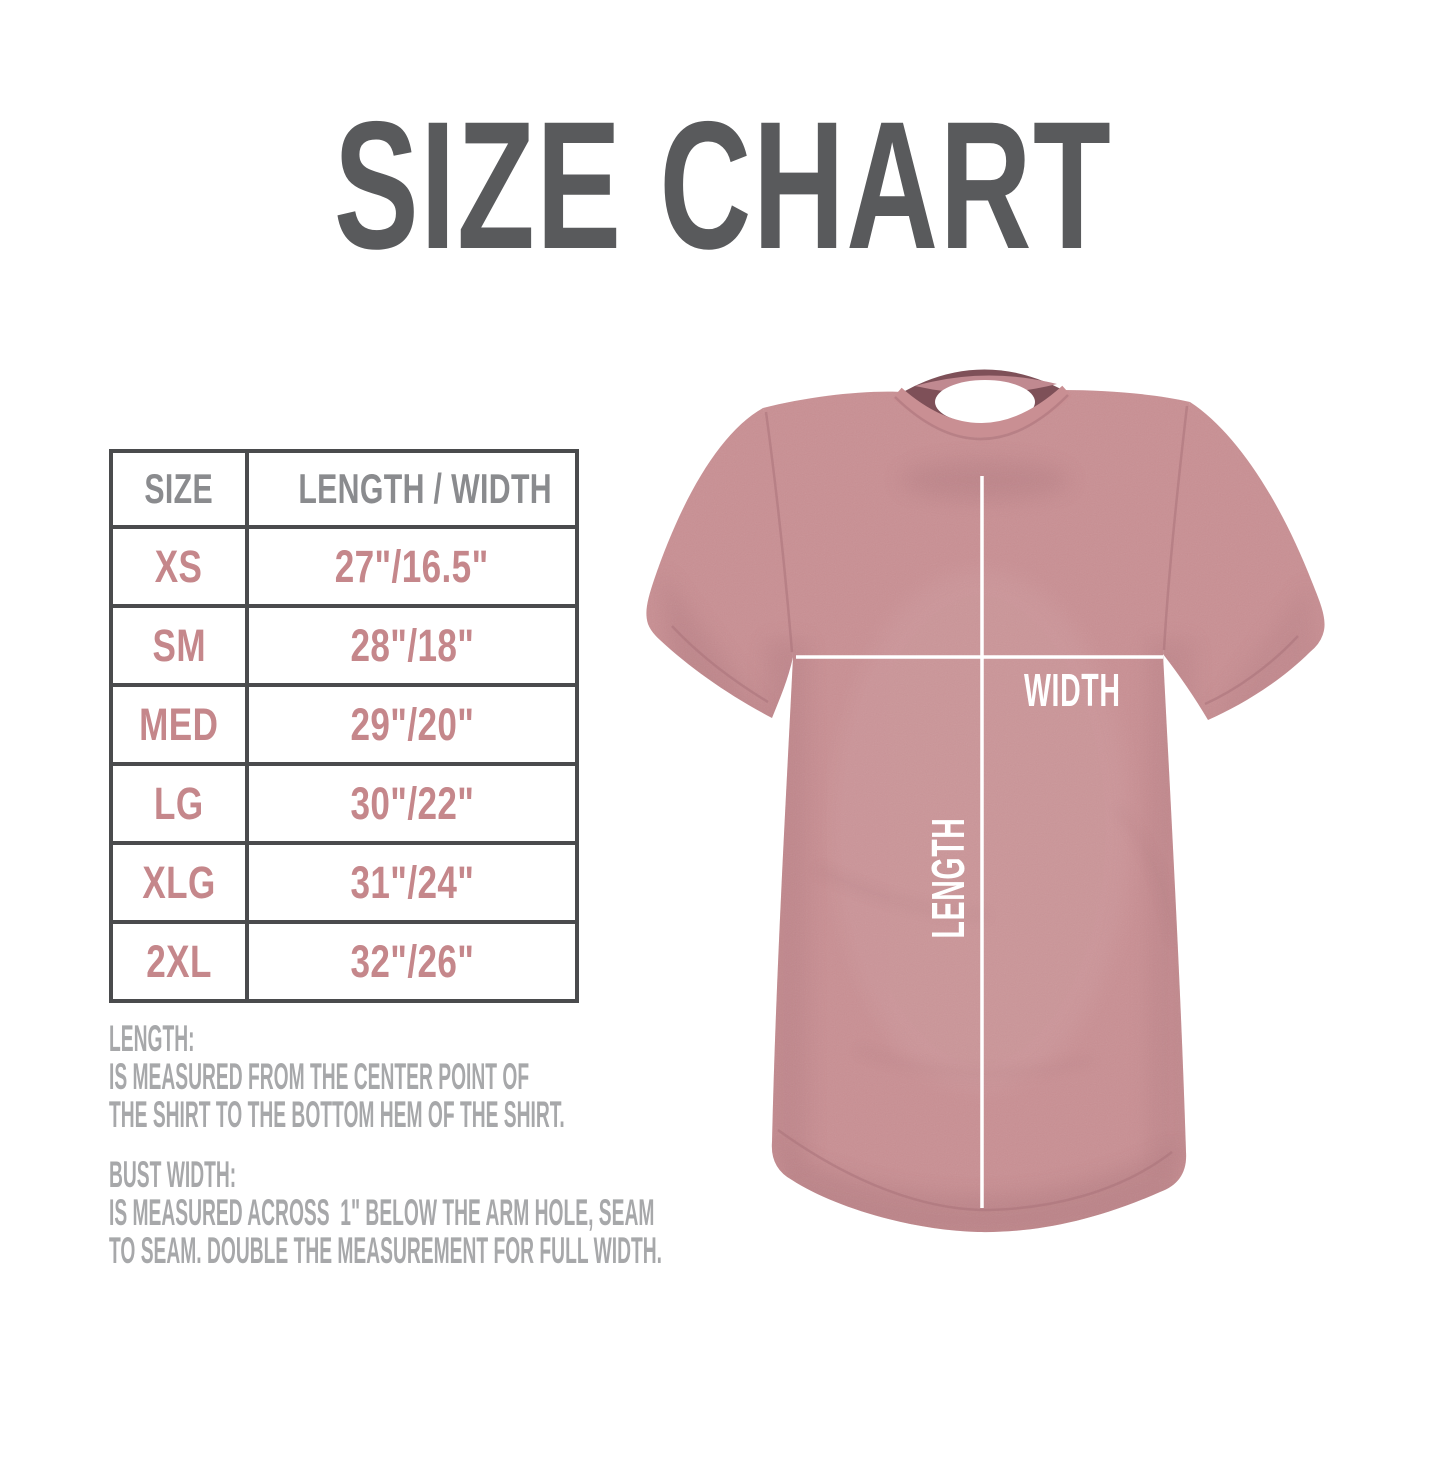  Describe the element at coordinates (779, 532) in the screenshot. I see `left-shoulder-seam` at that location.